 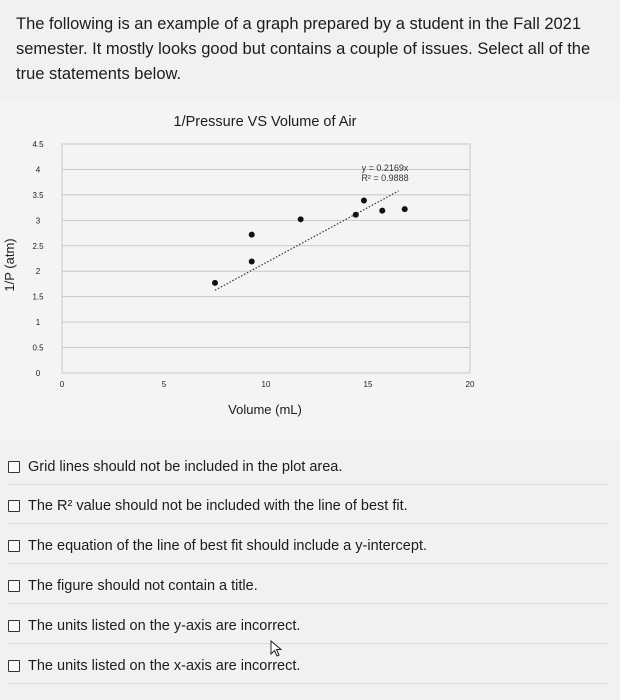 I want to click on y-tick-label: 4.5, so click(x=38, y=144).